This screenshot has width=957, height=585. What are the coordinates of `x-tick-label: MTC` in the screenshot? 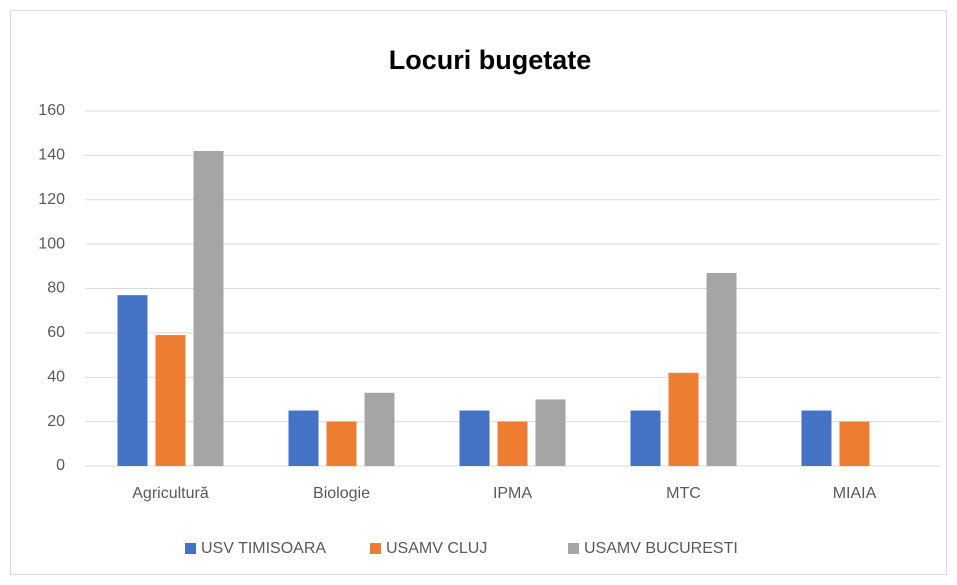 It's located at (683, 493).